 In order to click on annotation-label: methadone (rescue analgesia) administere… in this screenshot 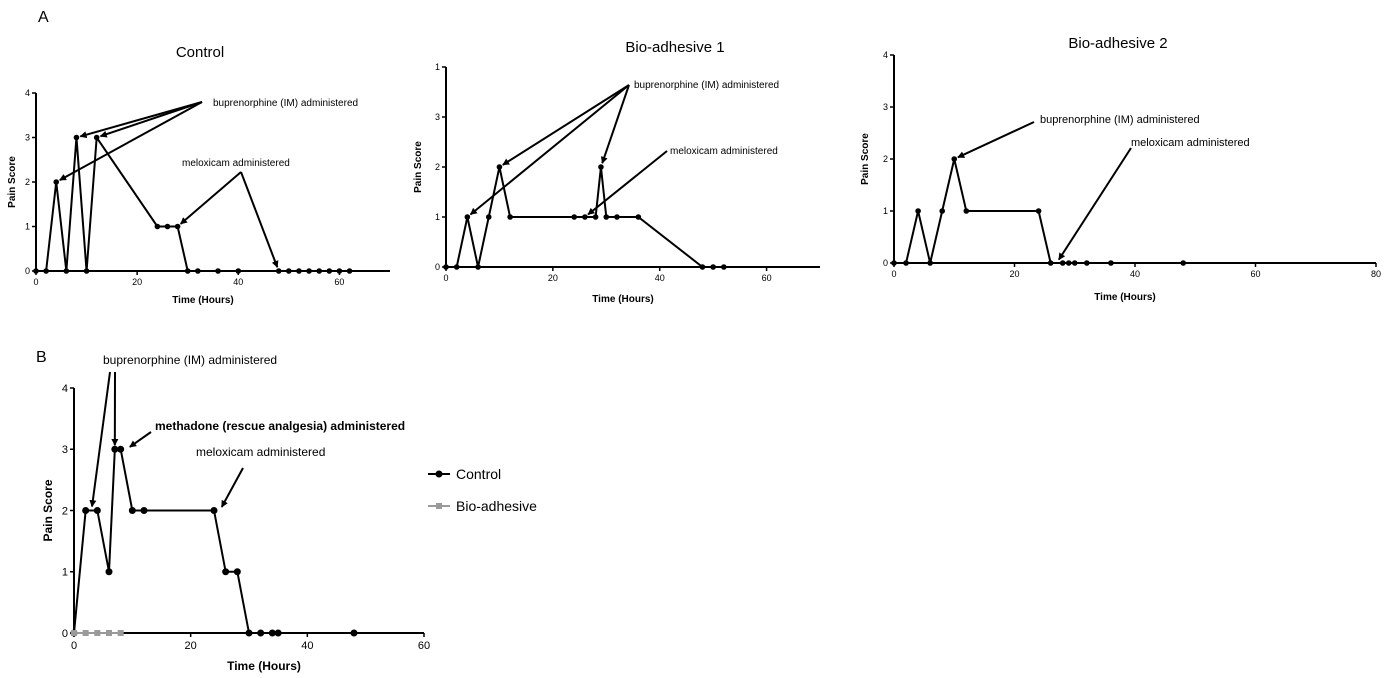, I will do `click(280, 426)`.